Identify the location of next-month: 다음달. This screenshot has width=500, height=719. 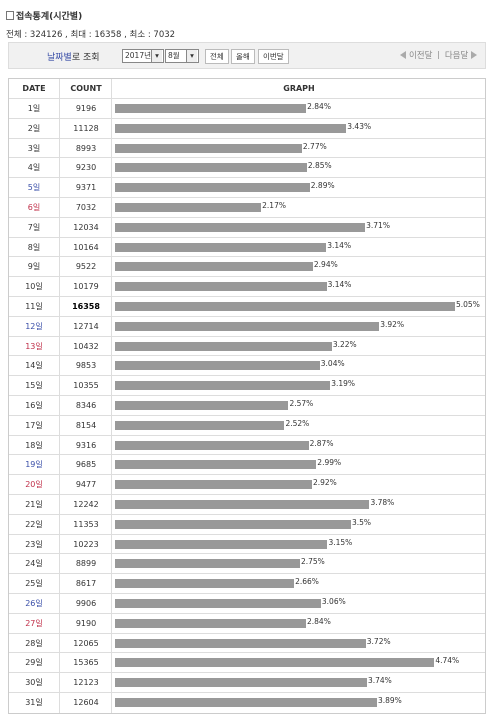
(456, 56).